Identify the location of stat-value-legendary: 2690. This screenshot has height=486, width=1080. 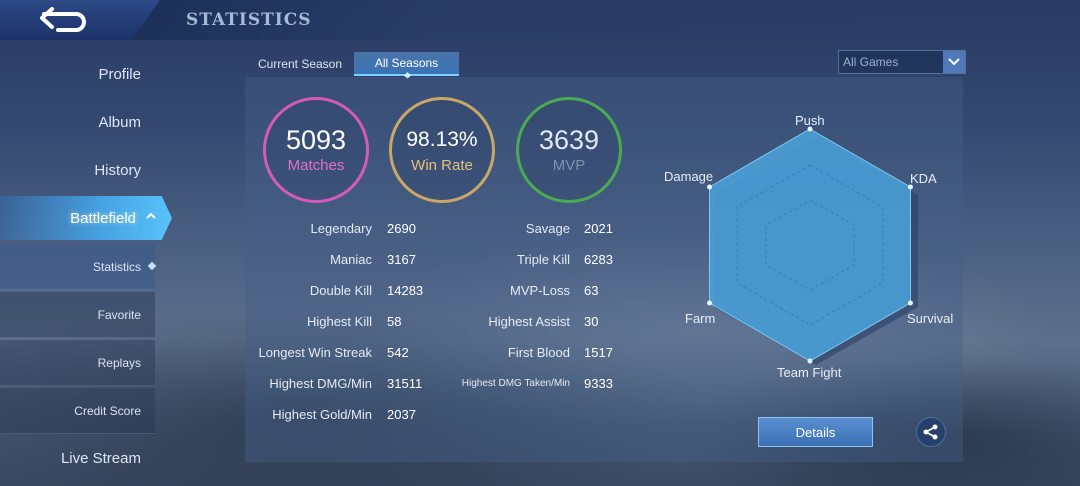
(401, 228).